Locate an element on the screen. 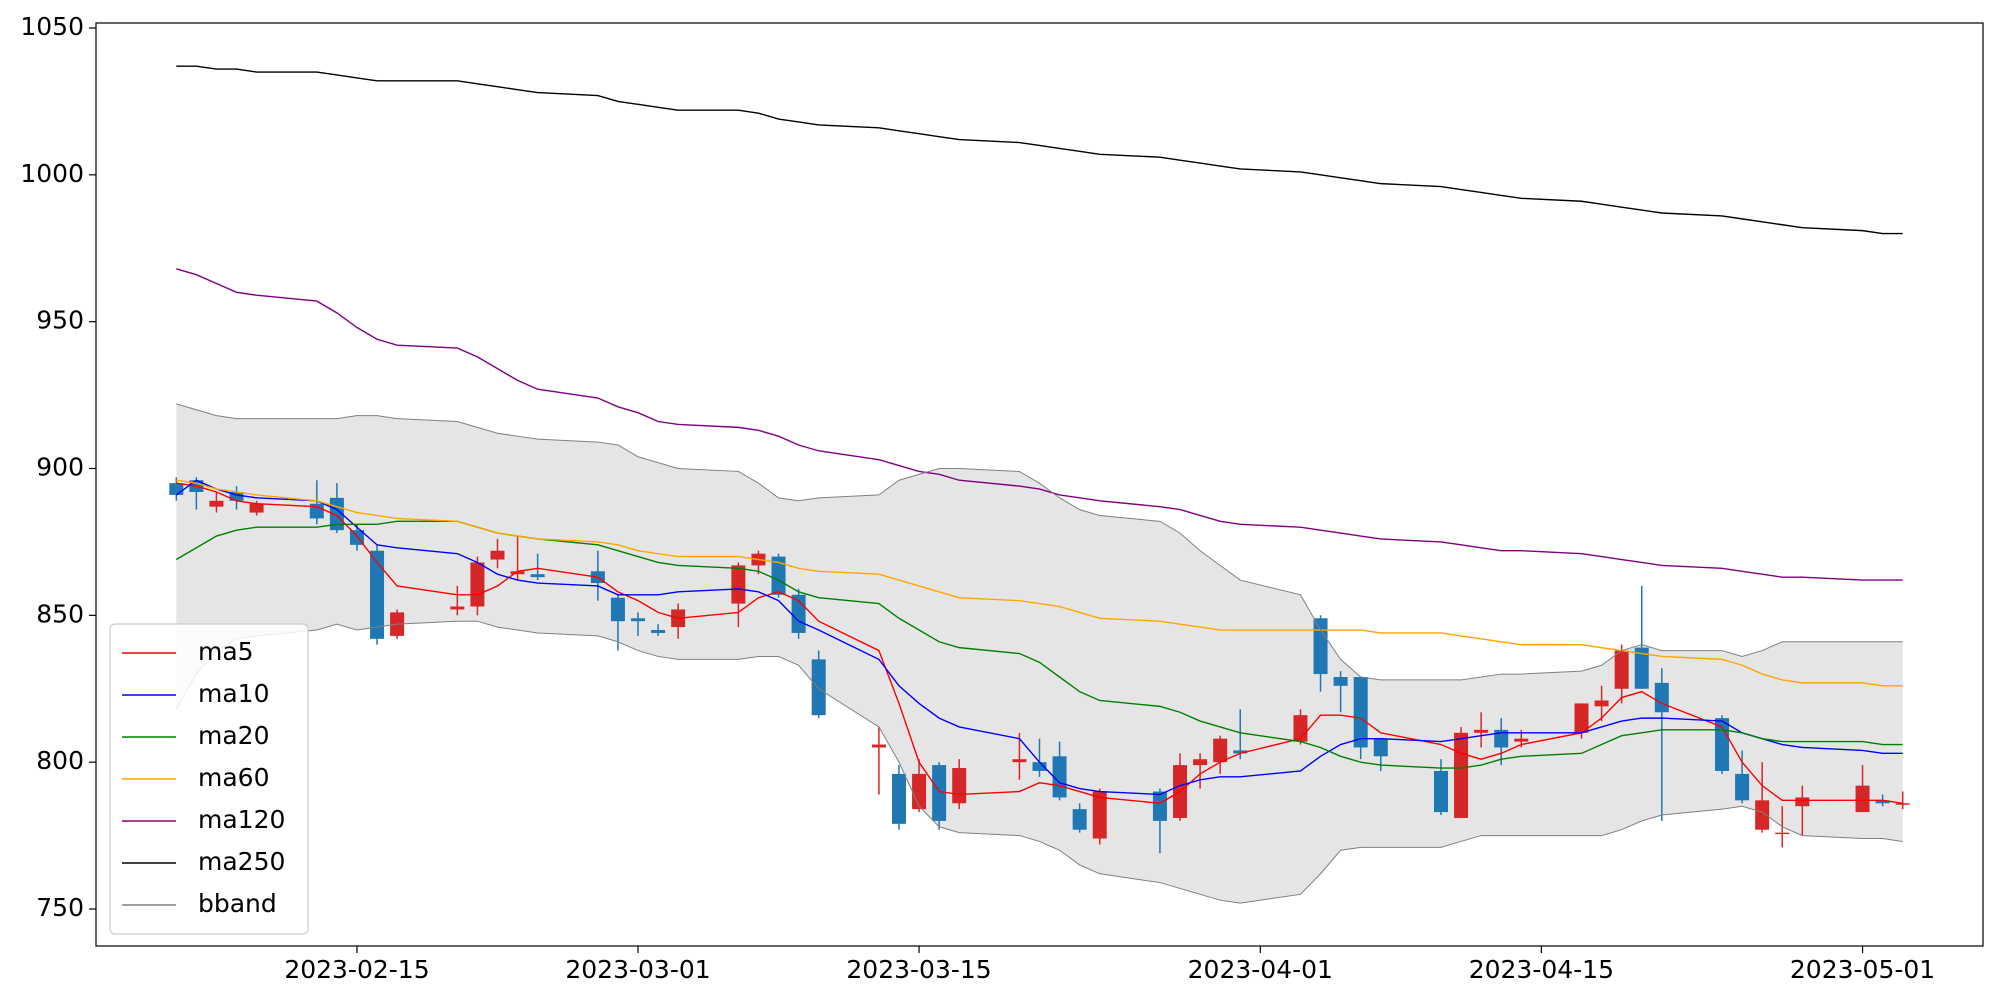 This screenshot has height=1000, width=2000. y-tick-label: 950 is located at coordinates (60, 320).